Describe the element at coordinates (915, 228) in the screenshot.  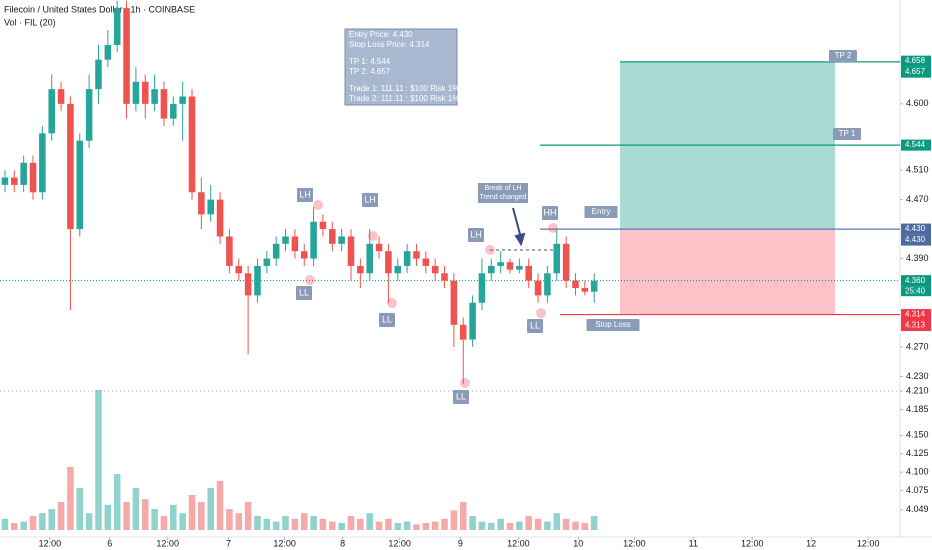
I see `price-tag-label: 4.430` at that location.